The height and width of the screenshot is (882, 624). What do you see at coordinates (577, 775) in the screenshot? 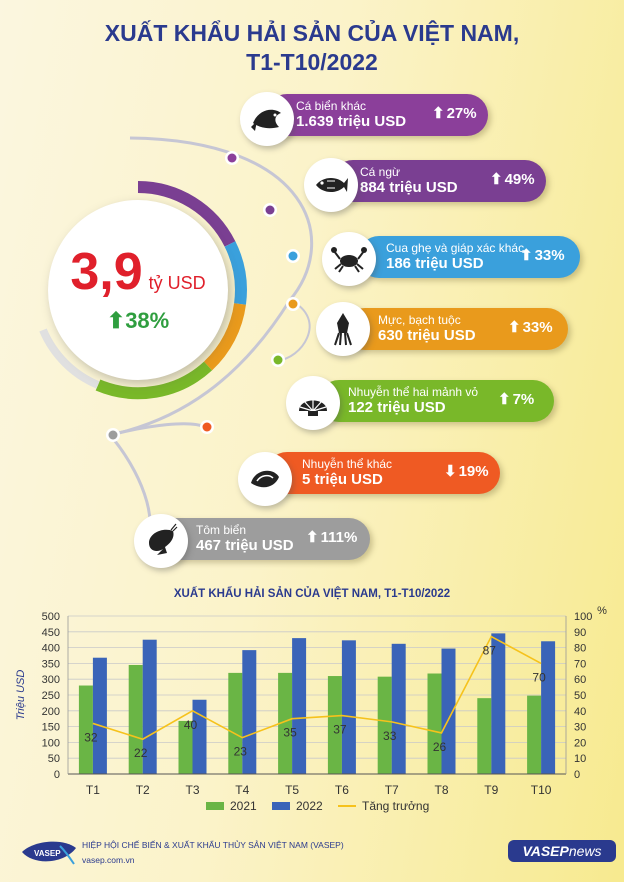
I see `y2-tick-label: 0` at bounding box center [577, 775].